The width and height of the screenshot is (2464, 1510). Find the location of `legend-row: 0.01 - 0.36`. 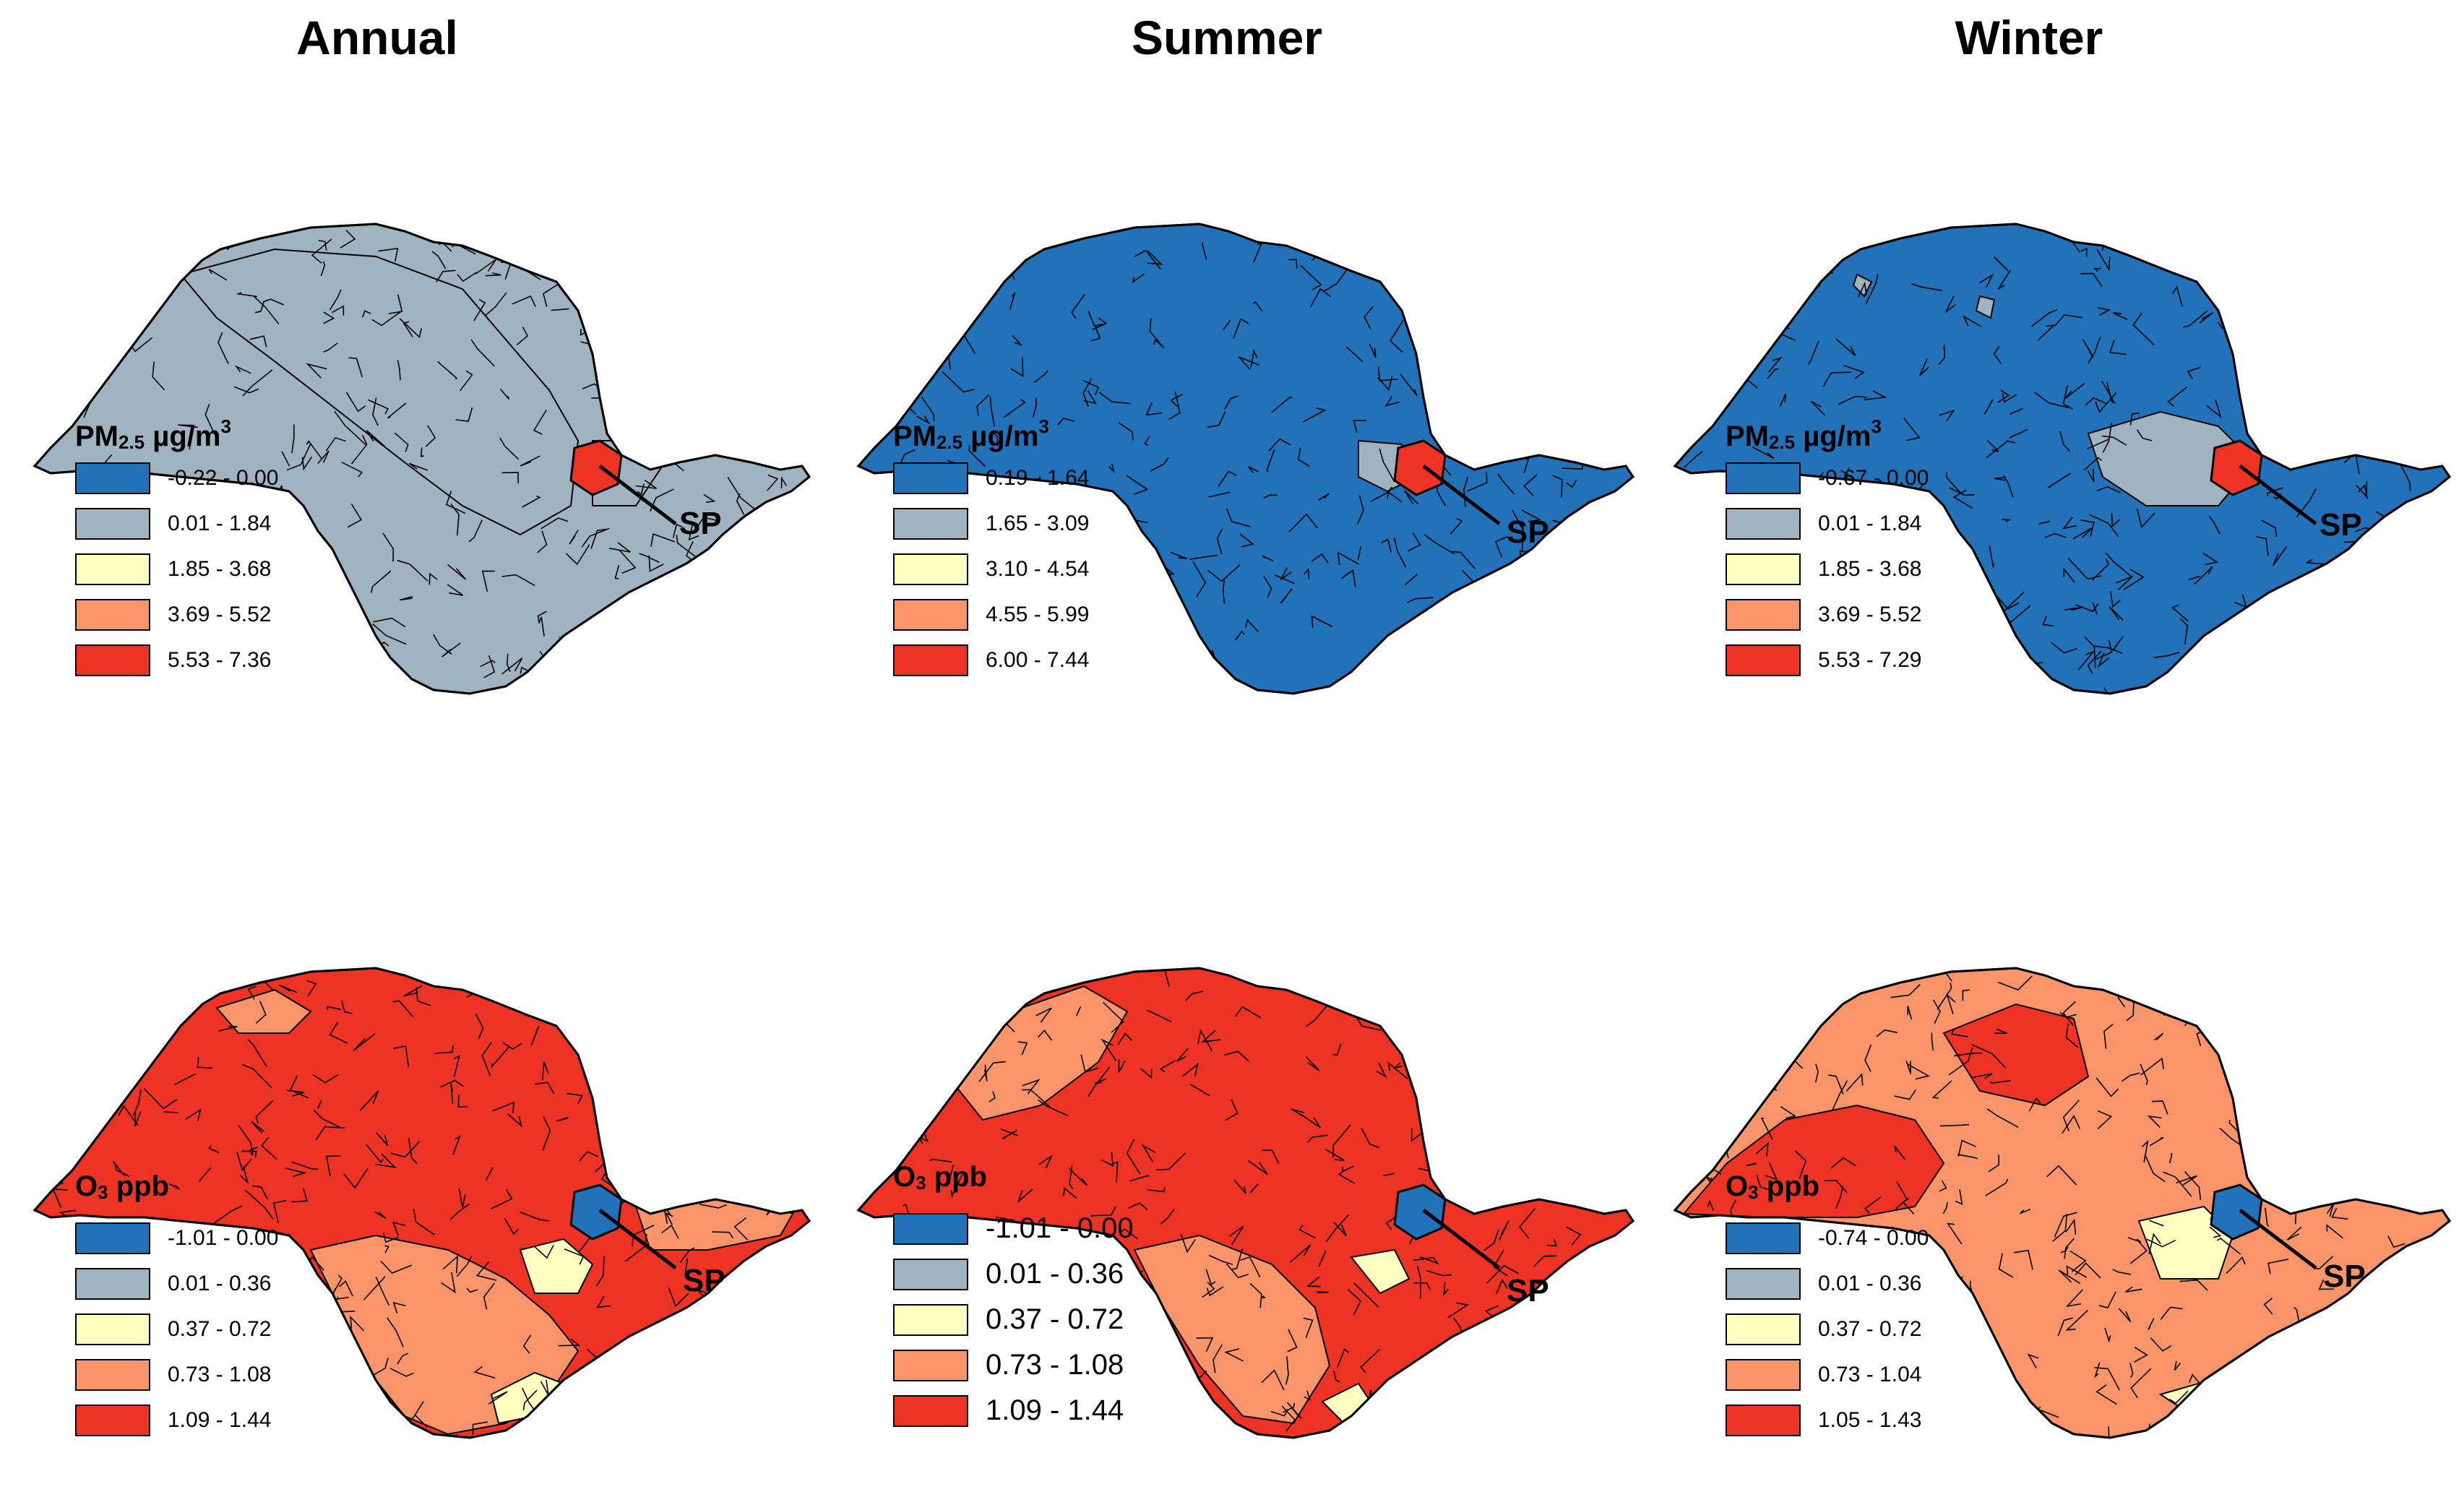

legend-row: 0.01 - 0.36 is located at coordinates (1827, 1283).